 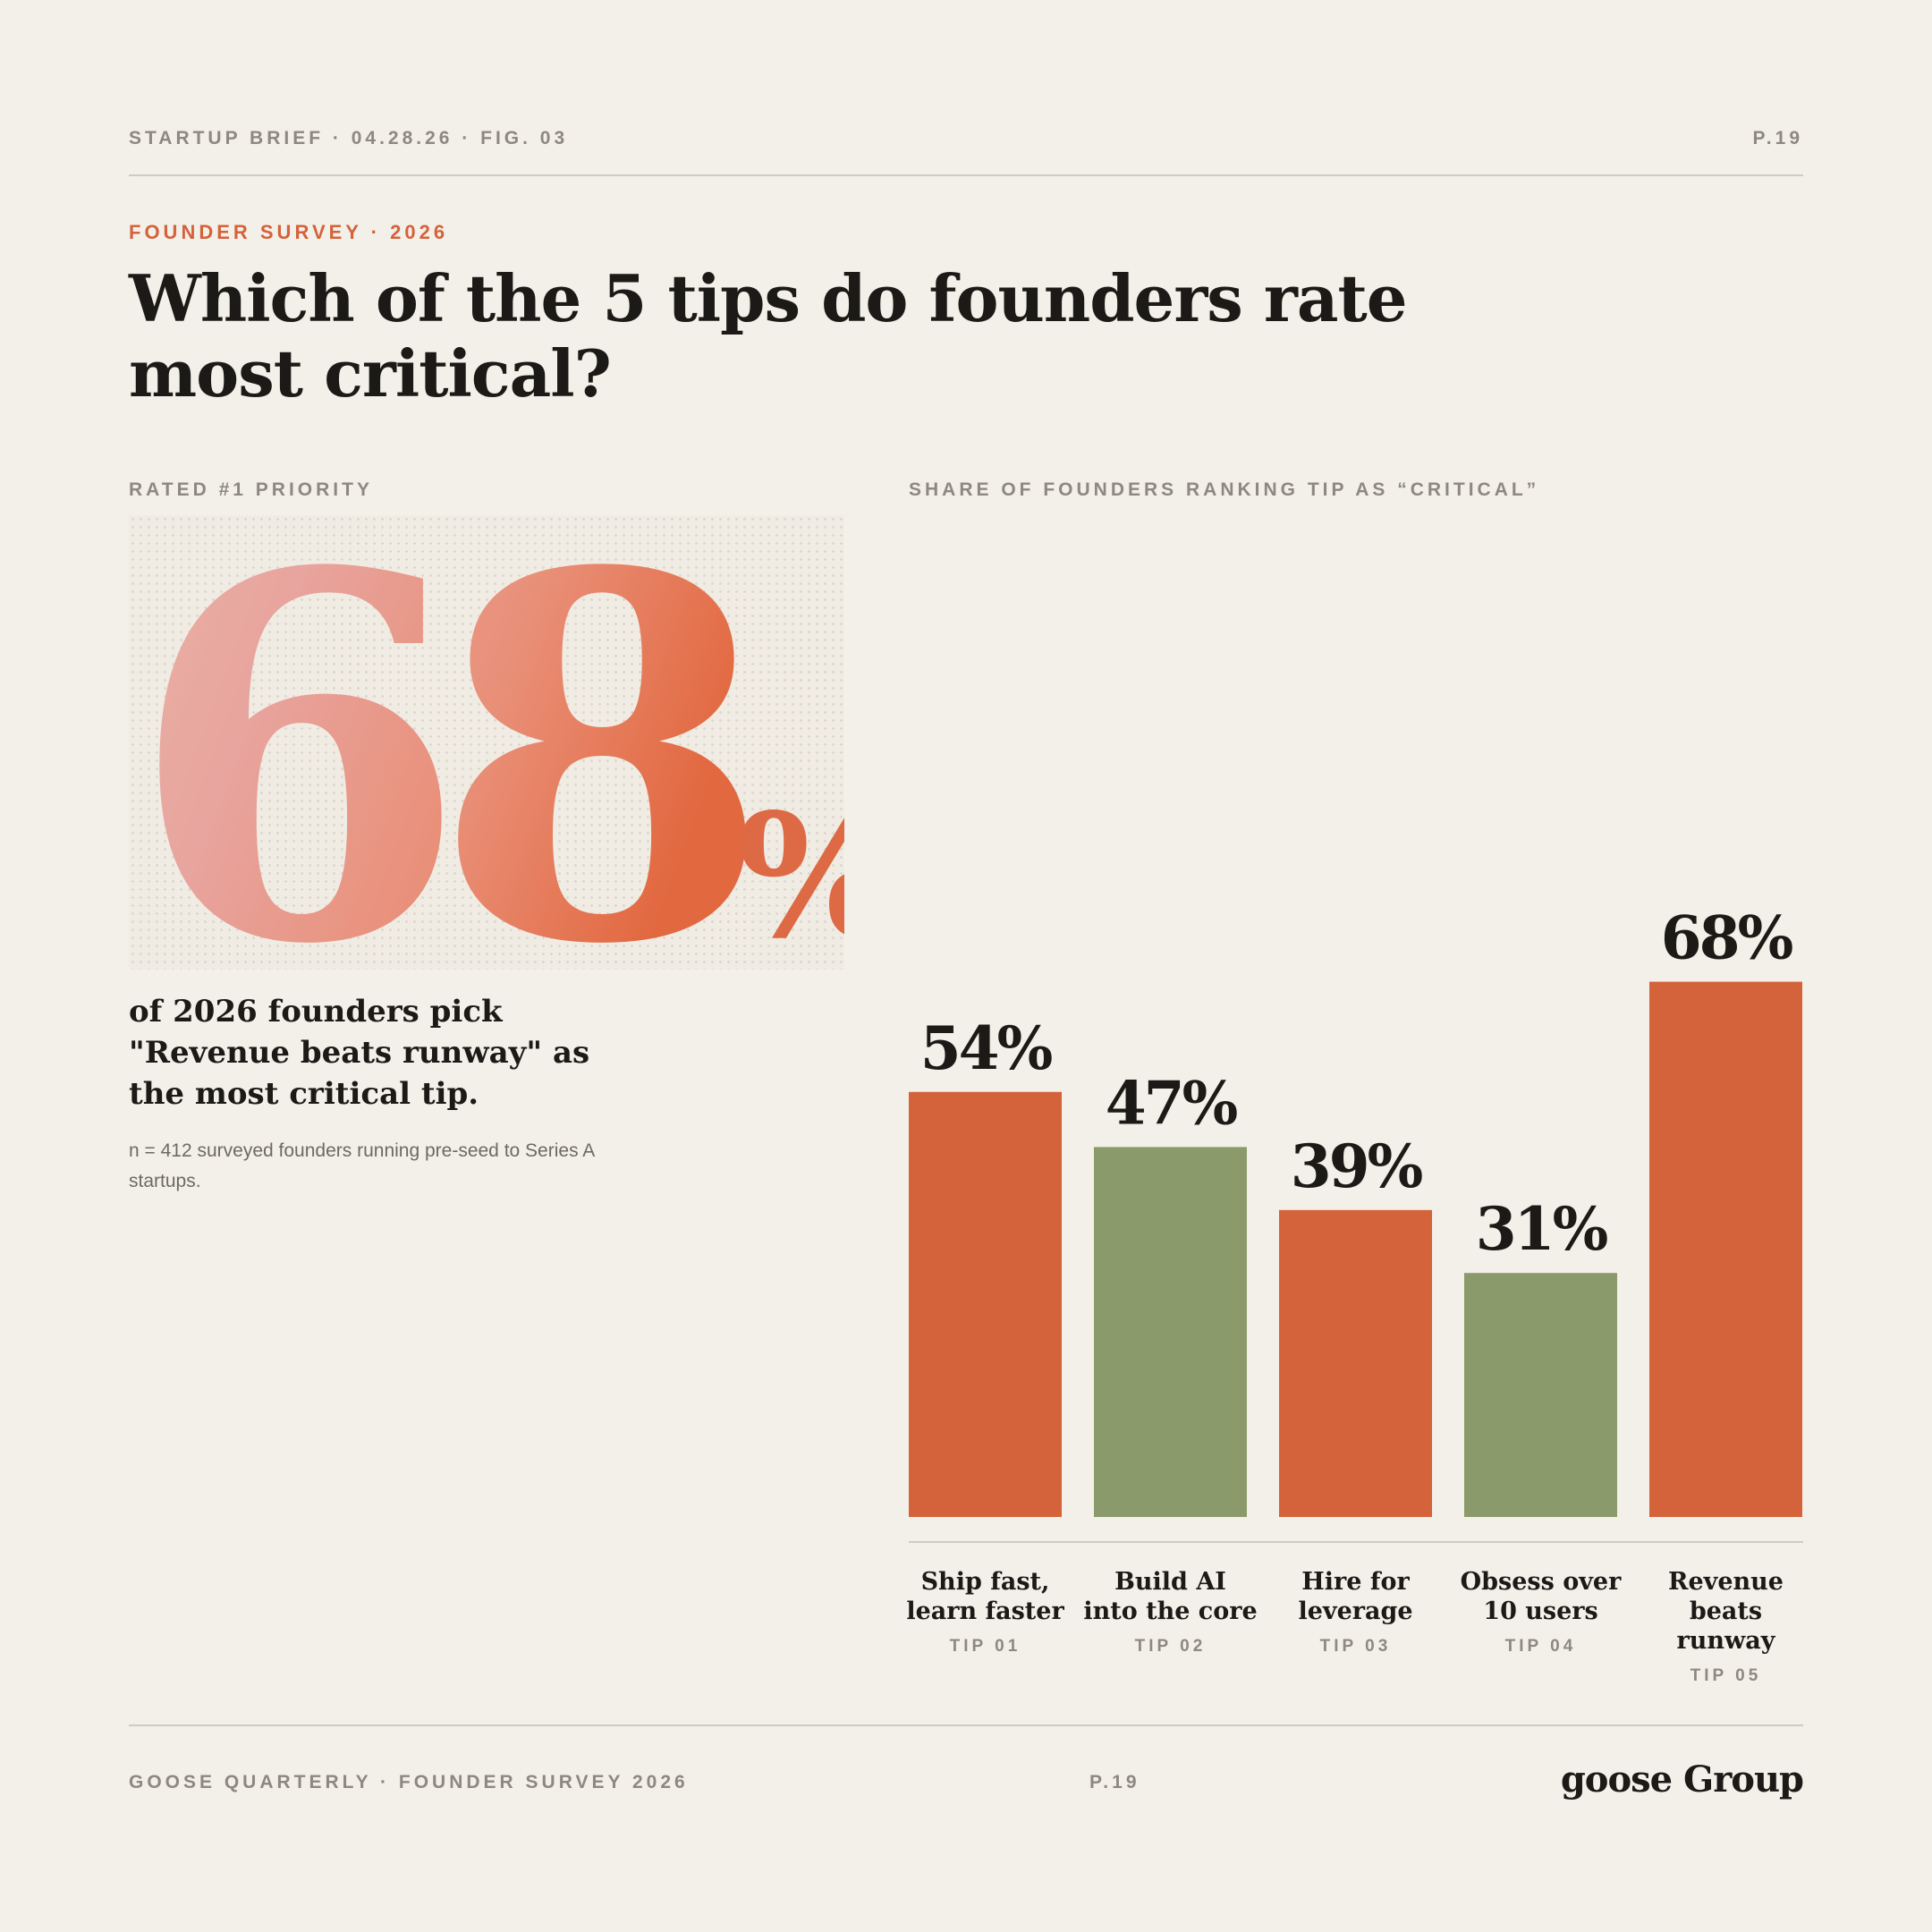 What do you see at coordinates (1726, 1611) in the screenshot?
I see `category-label-5: Revenue beats runway` at bounding box center [1726, 1611].